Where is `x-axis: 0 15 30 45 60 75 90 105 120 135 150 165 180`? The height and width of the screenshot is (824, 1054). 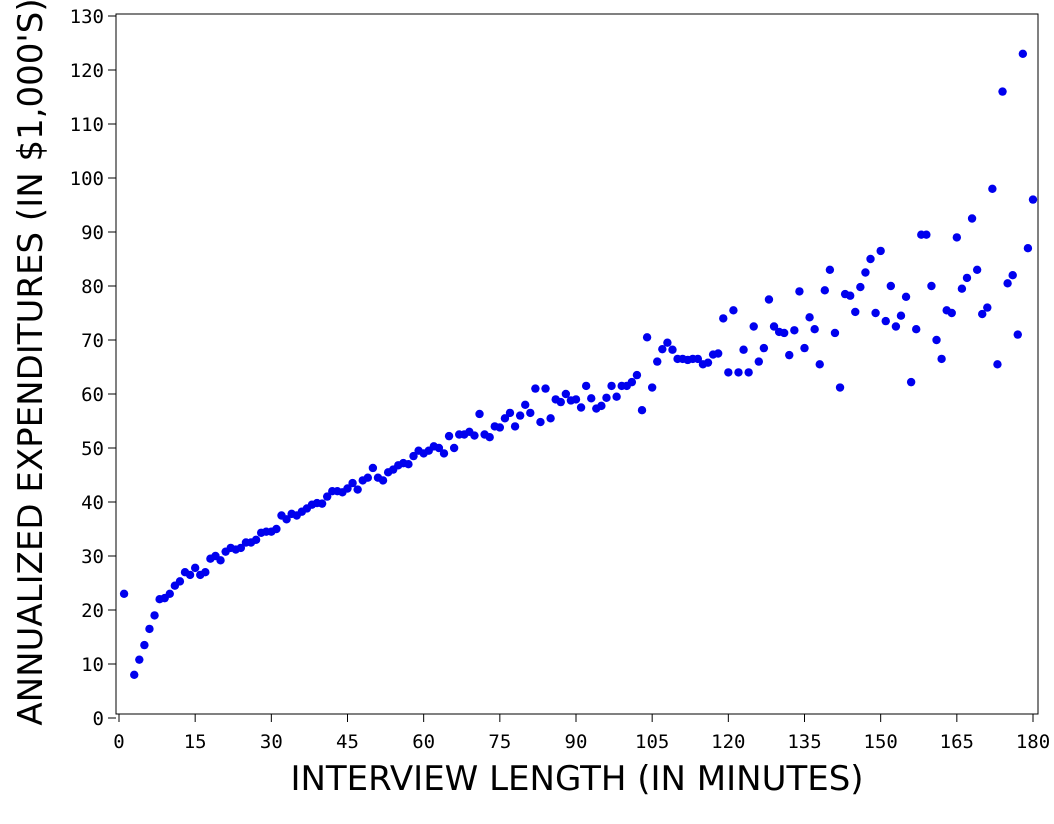
x-axis: 0 15 30 45 60 75 90 105 120 135 150 165 180 is located at coordinates (581, 733).